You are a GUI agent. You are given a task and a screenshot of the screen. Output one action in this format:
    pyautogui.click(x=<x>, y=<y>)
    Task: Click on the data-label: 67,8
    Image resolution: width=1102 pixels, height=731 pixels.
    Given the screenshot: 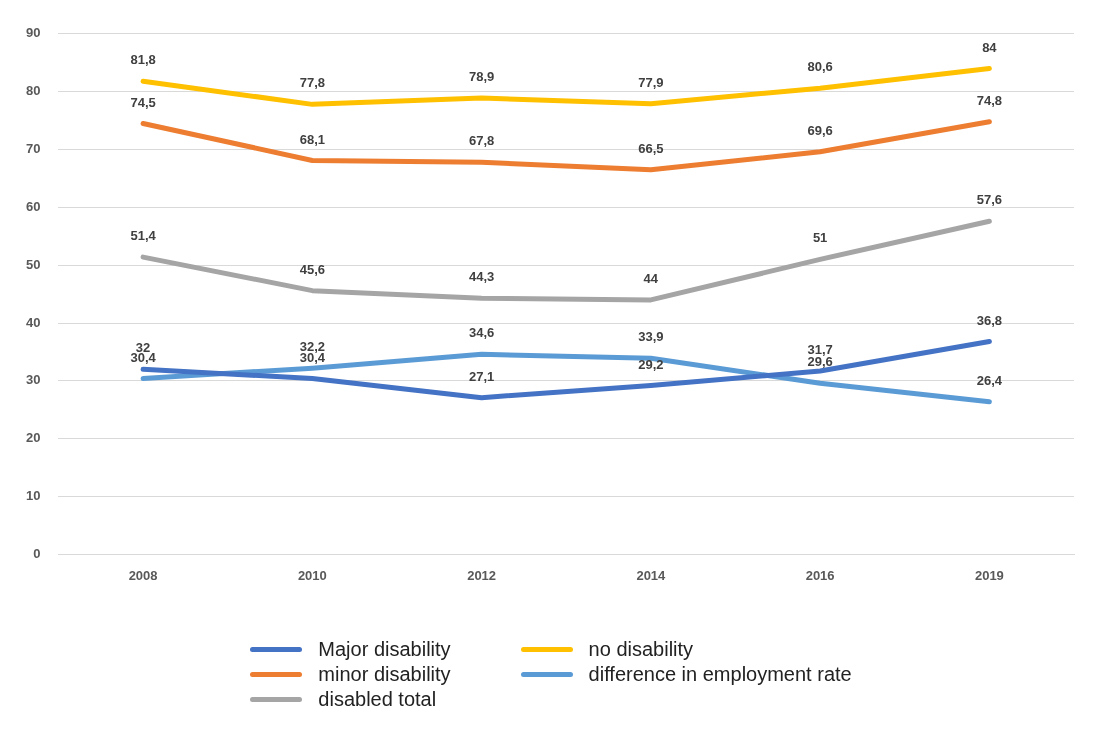 What is the action you would take?
    pyautogui.click(x=481, y=141)
    